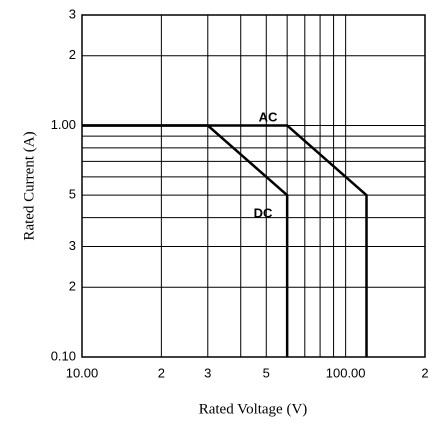 Image resolution: width=441 pixels, height=426 pixels. I want to click on series-label: AC, so click(268, 116).